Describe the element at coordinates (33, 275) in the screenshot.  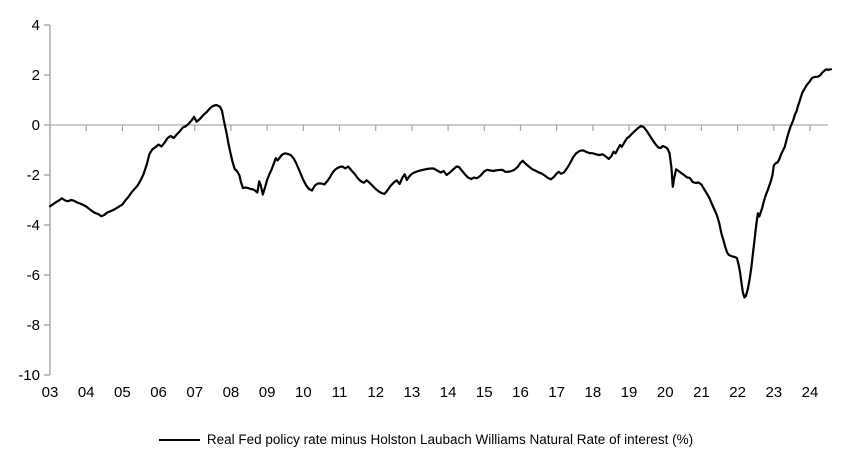
I see `y-axis-label: -6` at that location.